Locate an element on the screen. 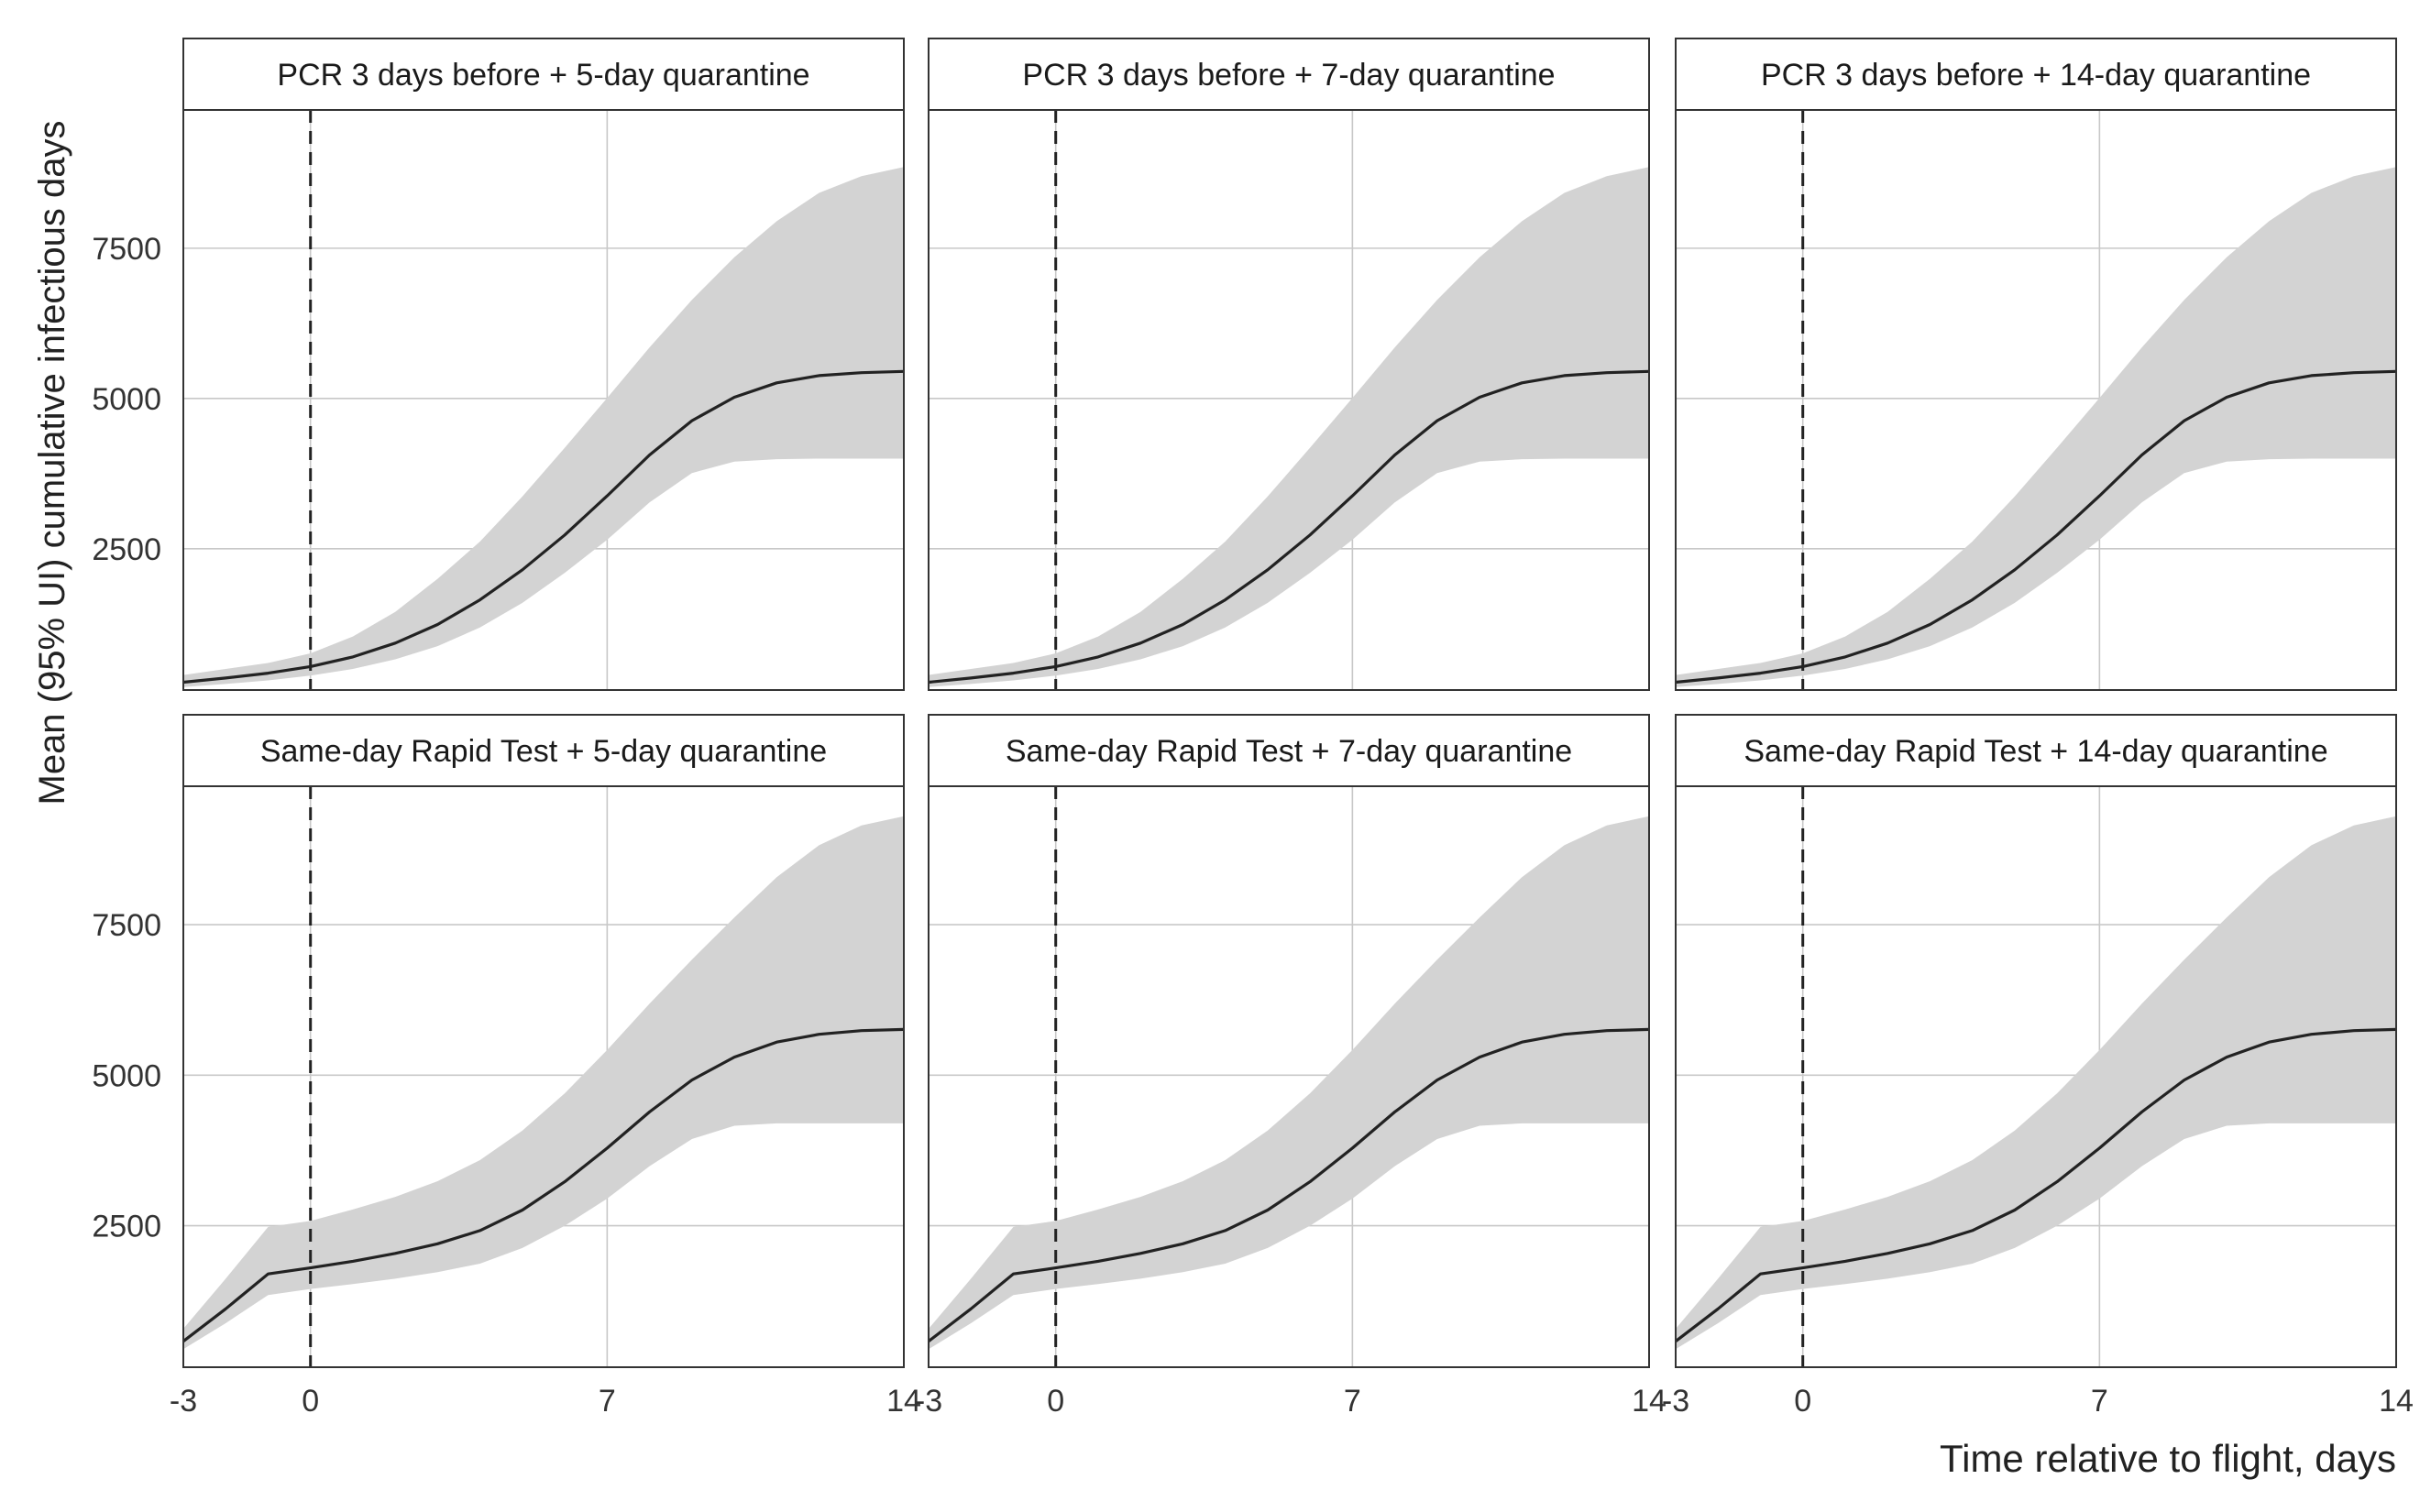 This screenshot has height=1512, width=2420. panel-2: PCR 3 days before + 14-day quarantine is located at coordinates (2036, 364).